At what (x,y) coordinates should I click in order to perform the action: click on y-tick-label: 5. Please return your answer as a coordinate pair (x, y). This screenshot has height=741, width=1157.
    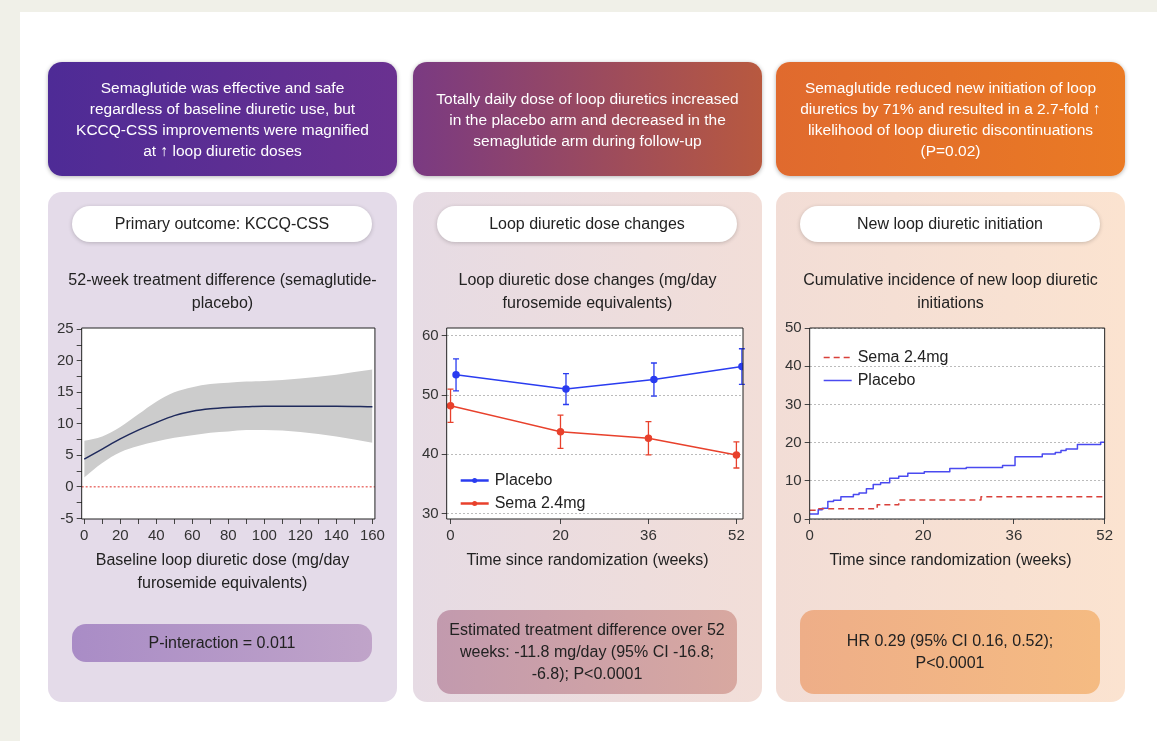
    Looking at the image, I should click on (69, 454).